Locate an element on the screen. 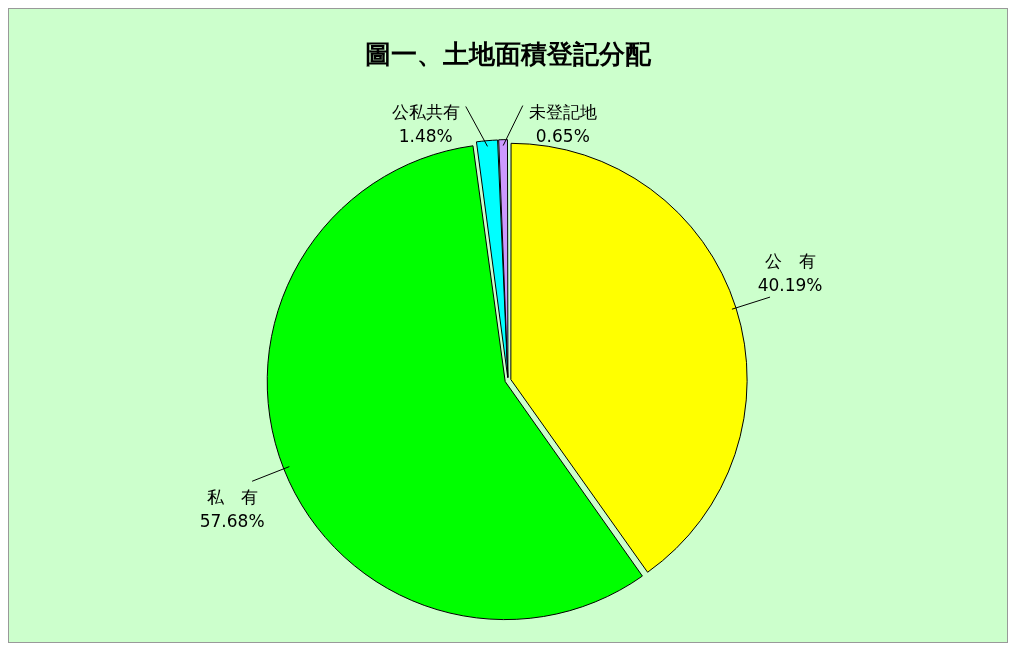 The width and height of the screenshot is (1018, 651). slice-label: 公私共有 is located at coordinates (425, 112).